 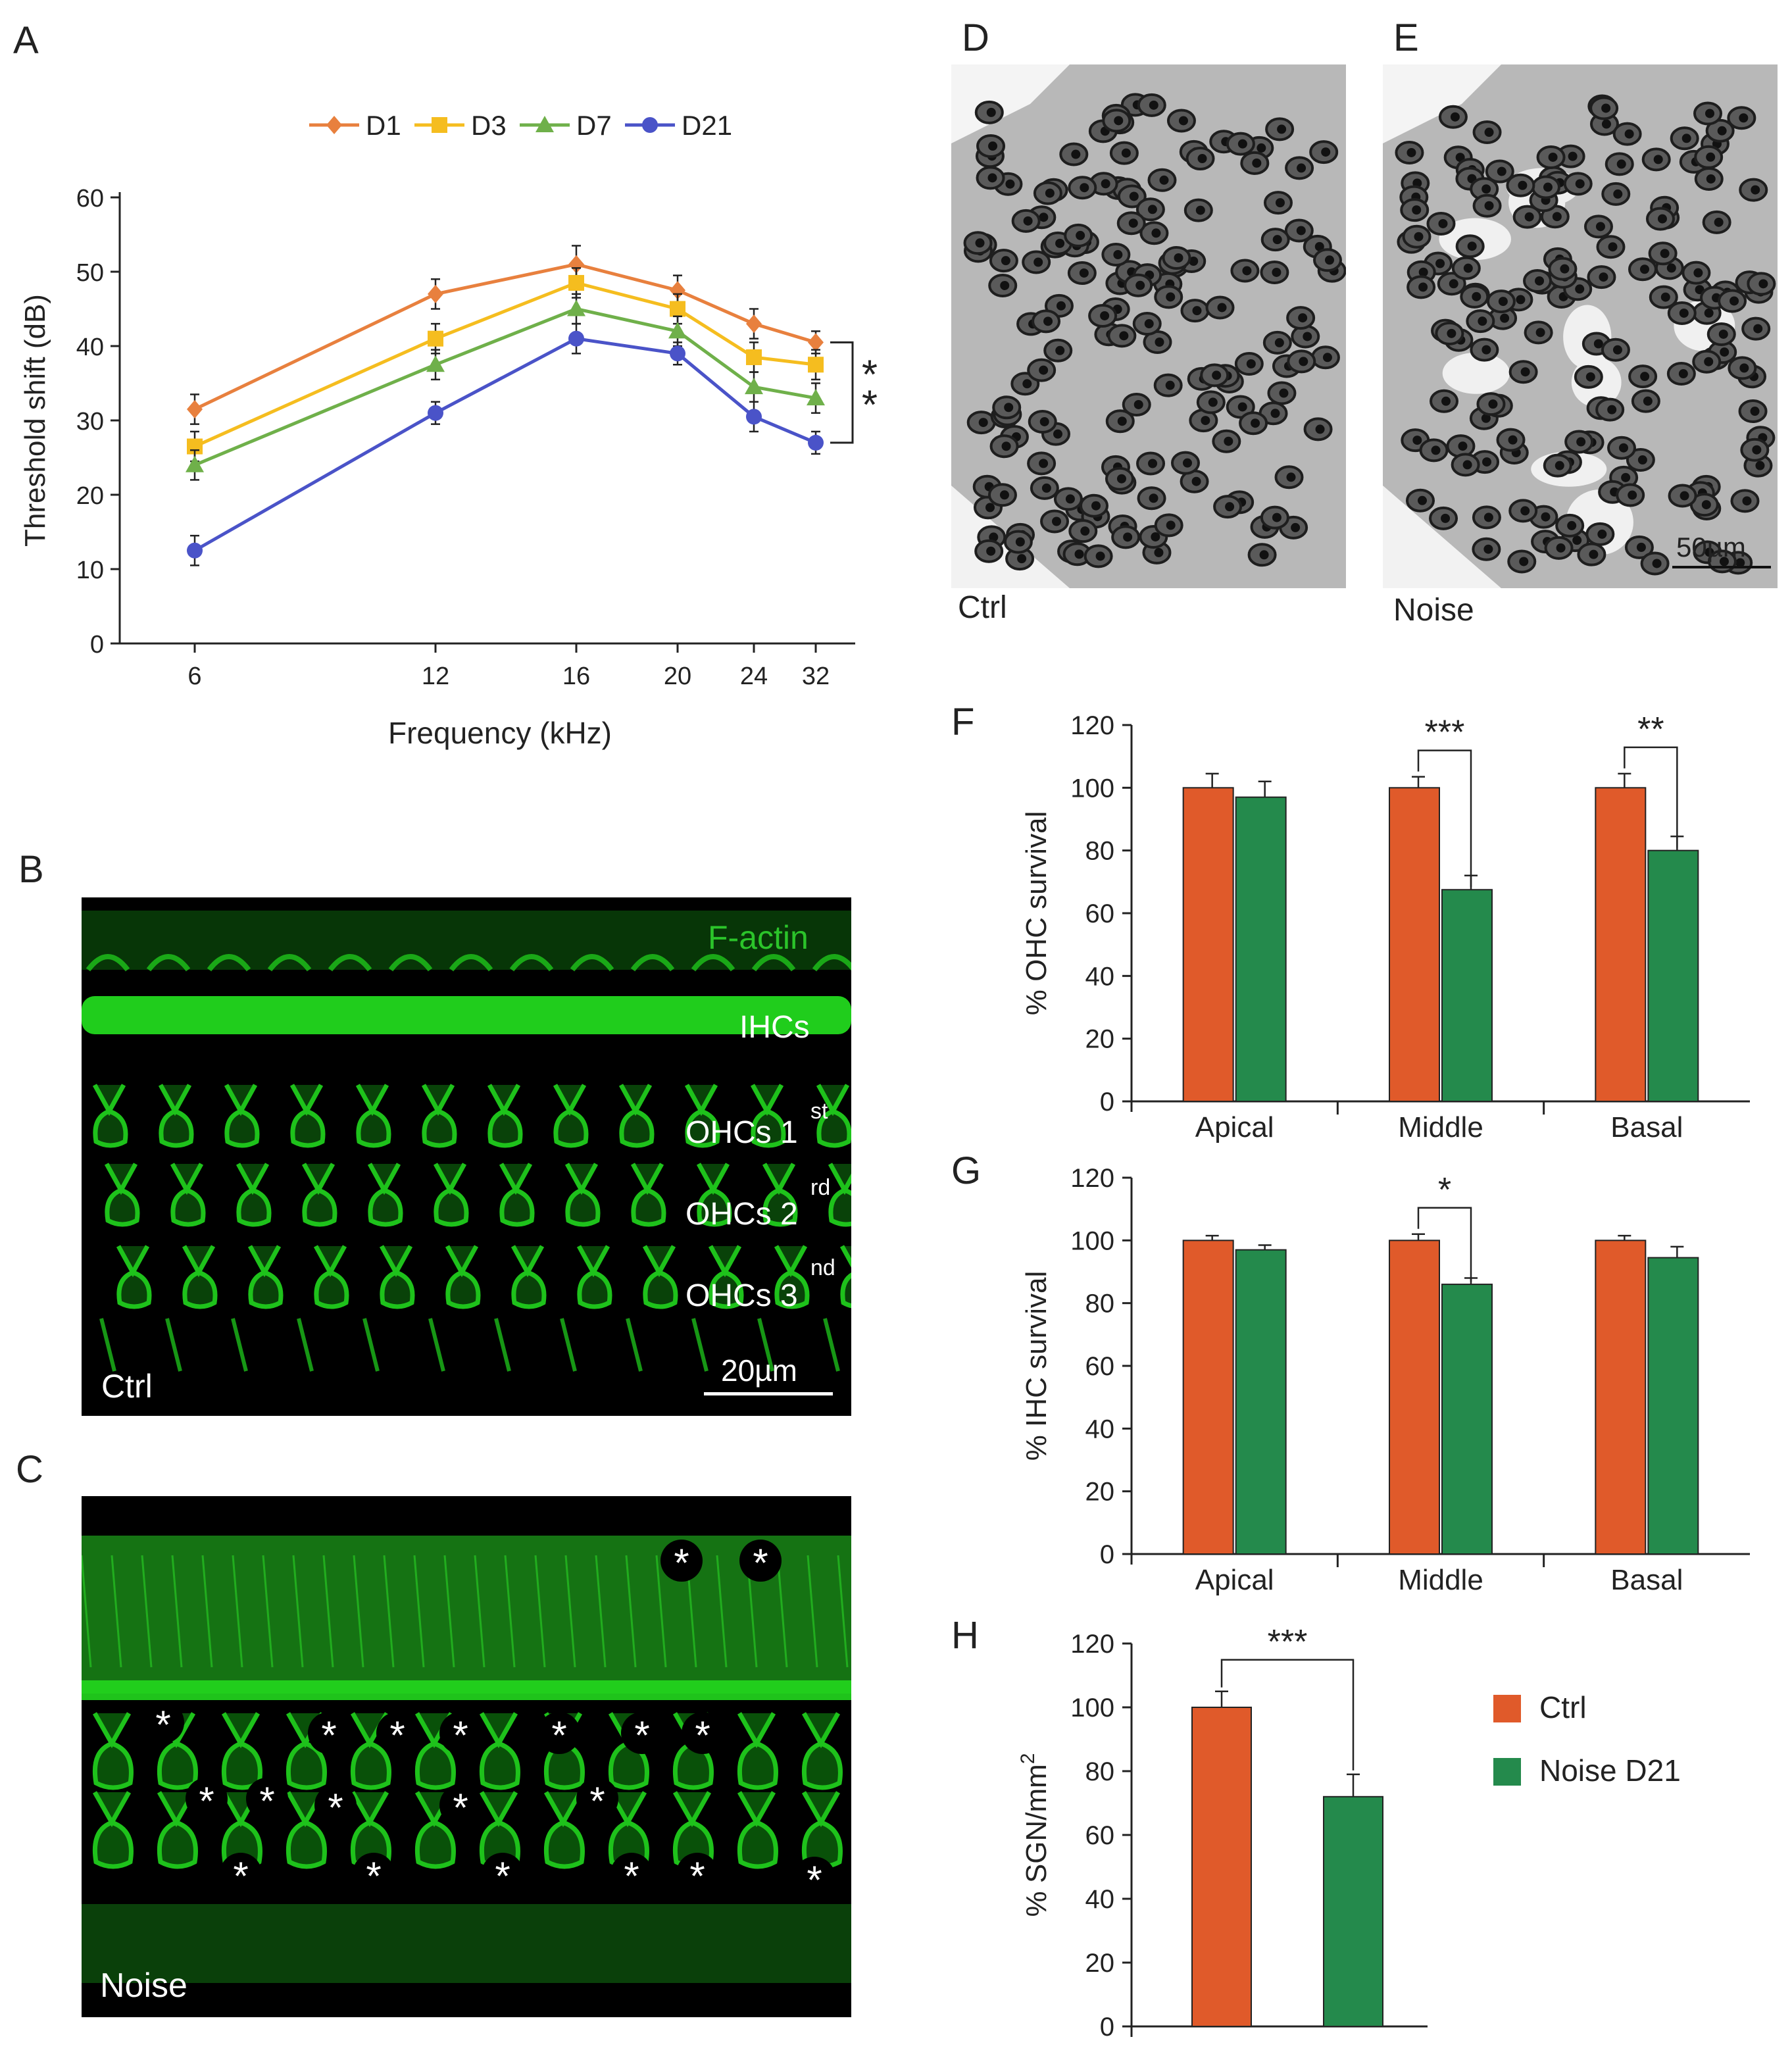 I want to click on series-d7, so click(x=505, y=387).